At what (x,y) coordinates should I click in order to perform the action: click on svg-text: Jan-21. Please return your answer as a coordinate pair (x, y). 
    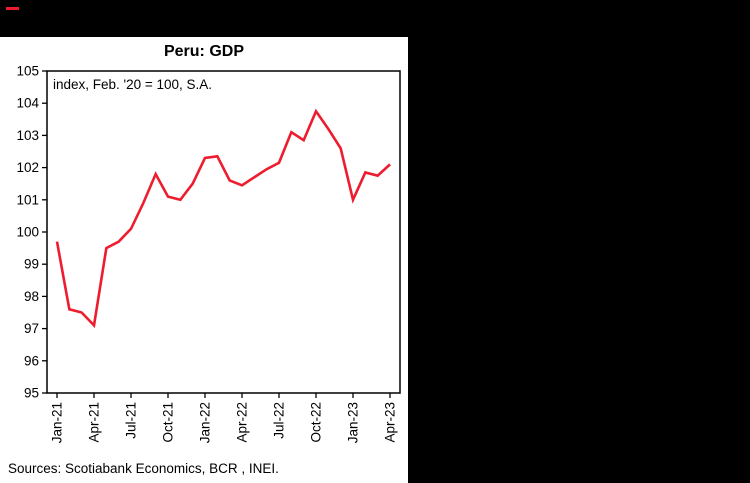
    Looking at the image, I should click on (57, 422).